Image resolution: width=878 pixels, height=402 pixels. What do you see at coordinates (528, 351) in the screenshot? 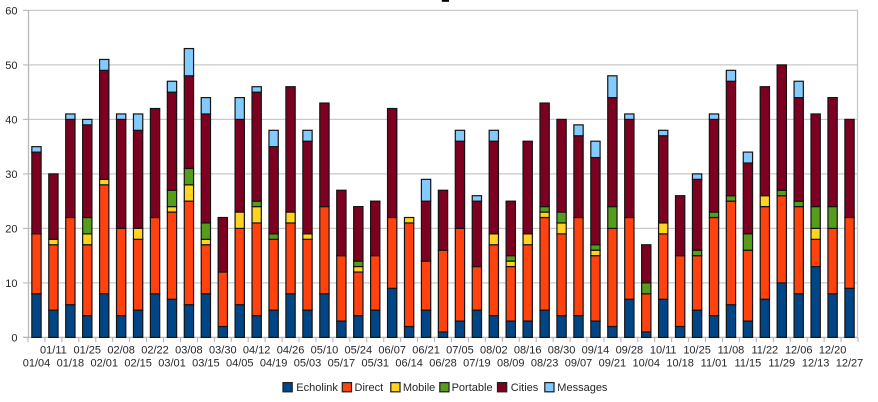
I see `svg-text: 08/16` at bounding box center [528, 351].